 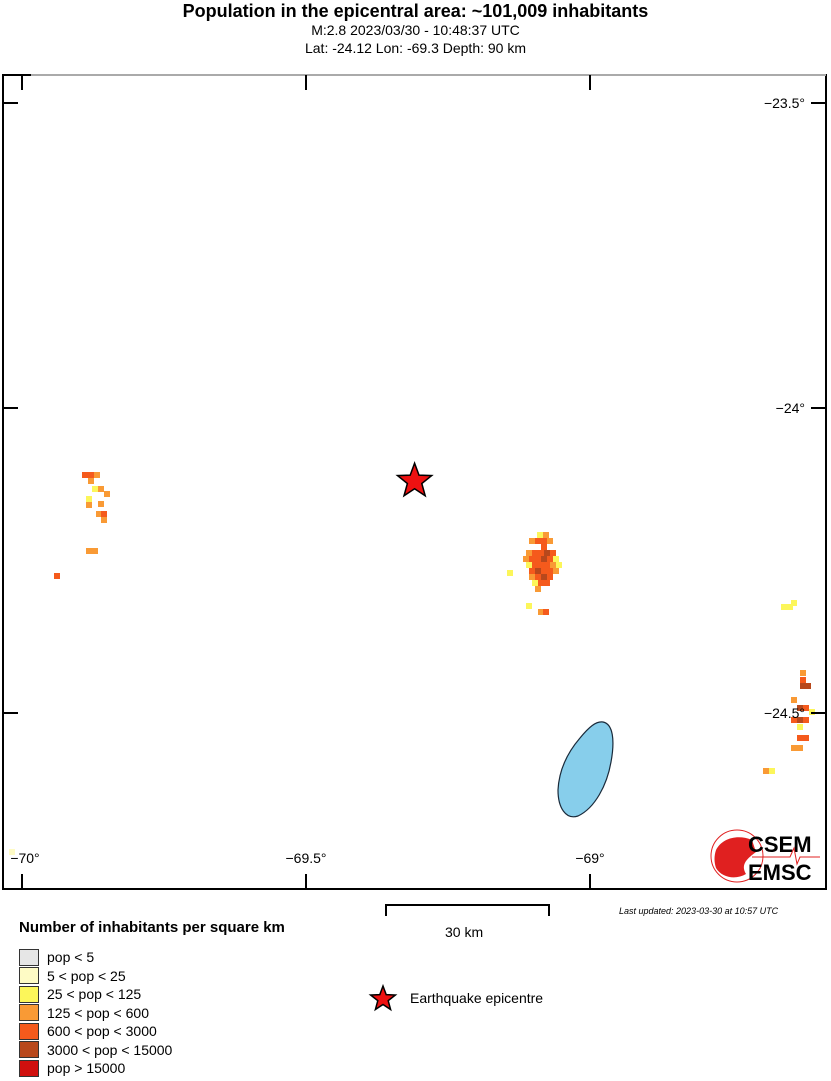 What do you see at coordinates (784, 713) in the screenshot?
I see `lat-tick-label: −24.5°` at bounding box center [784, 713].